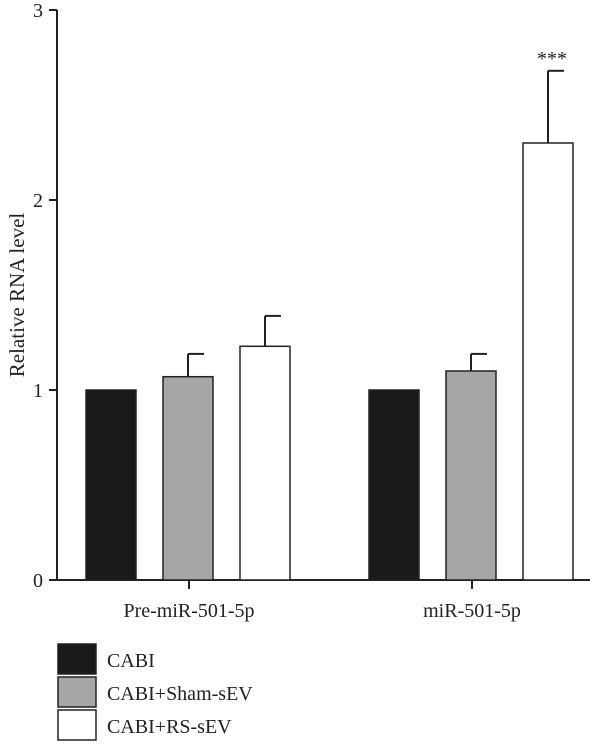  What do you see at coordinates (188, 611) in the screenshot?
I see `x-tick-label: Pre-miR-501-5p` at bounding box center [188, 611].